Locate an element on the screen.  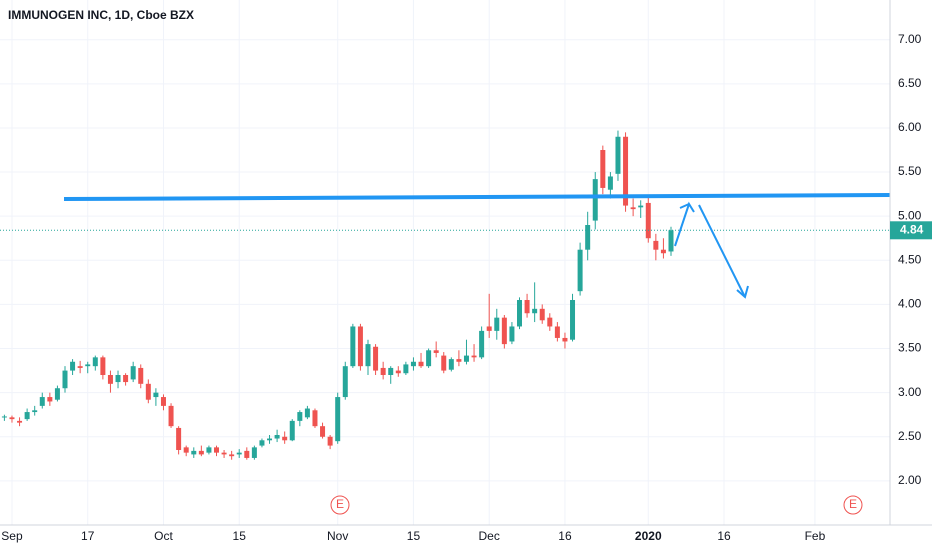
y-tick-label: 3.50 is located at coordinates (910, 348).